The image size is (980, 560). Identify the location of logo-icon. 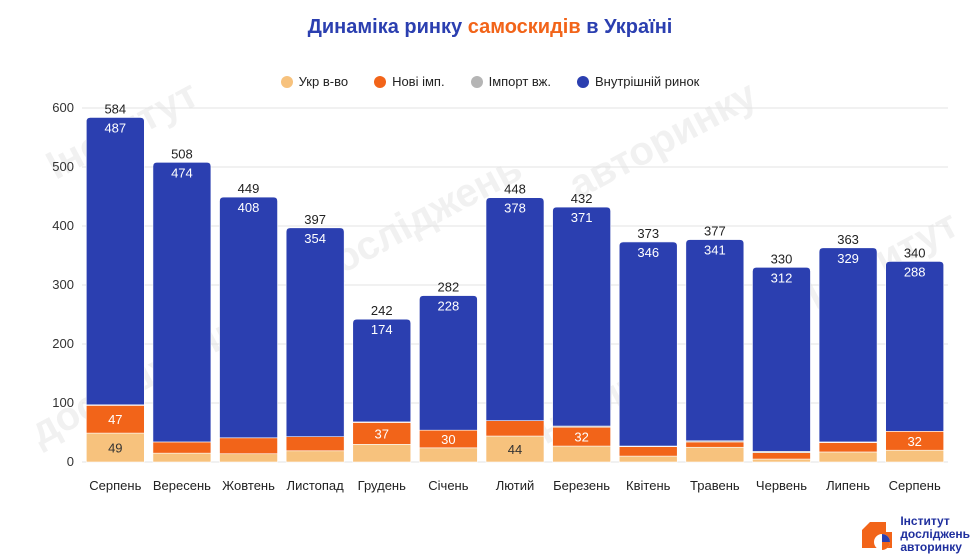
(877, 535).